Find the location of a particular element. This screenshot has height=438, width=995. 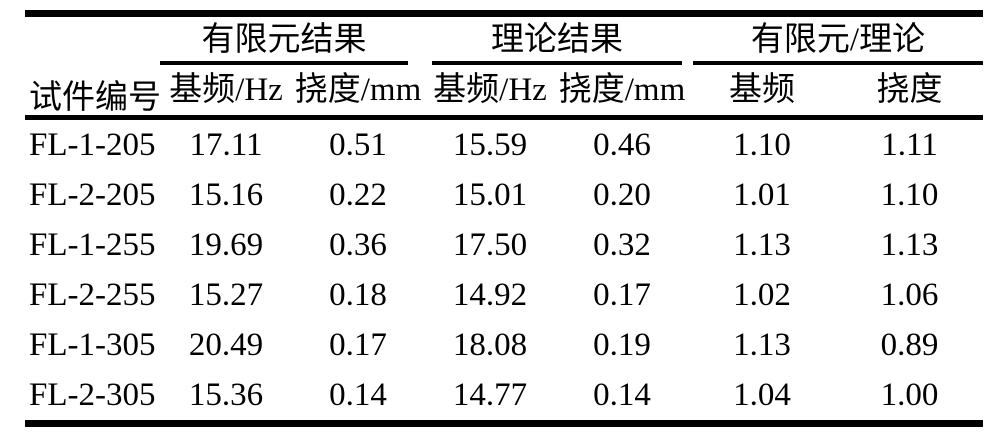

header-sub-row: 基频/Hz 挠度/mm 基频/Hz 挠度/mm 基频 挠度 is located at coordinates (504, 92).